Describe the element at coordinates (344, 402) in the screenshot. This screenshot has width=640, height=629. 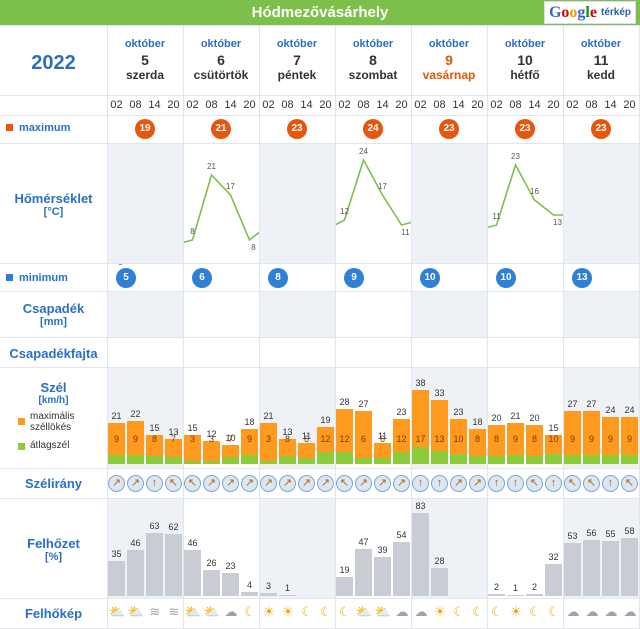
I see `wind-gust-value: 28` at that location.